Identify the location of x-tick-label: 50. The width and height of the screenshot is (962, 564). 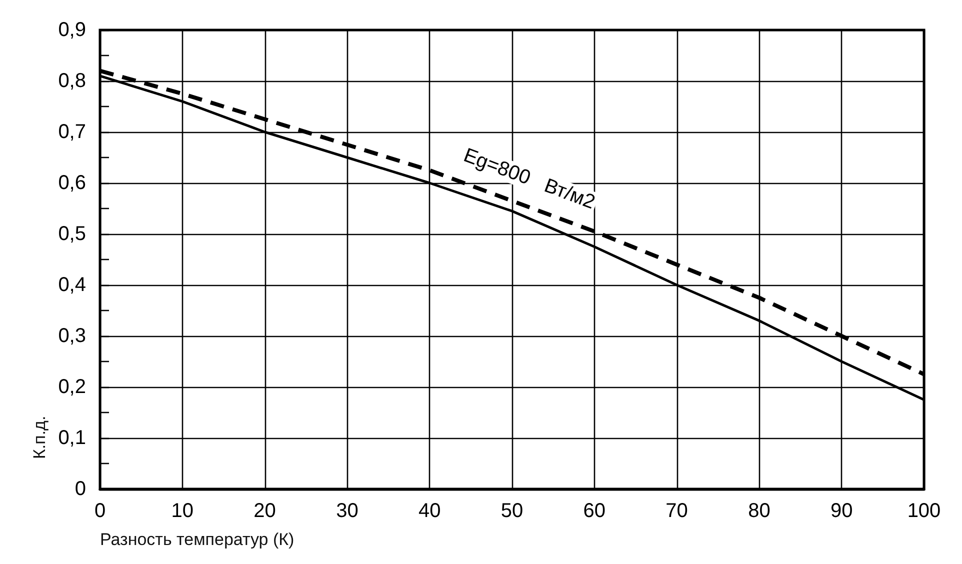
(512, 511).